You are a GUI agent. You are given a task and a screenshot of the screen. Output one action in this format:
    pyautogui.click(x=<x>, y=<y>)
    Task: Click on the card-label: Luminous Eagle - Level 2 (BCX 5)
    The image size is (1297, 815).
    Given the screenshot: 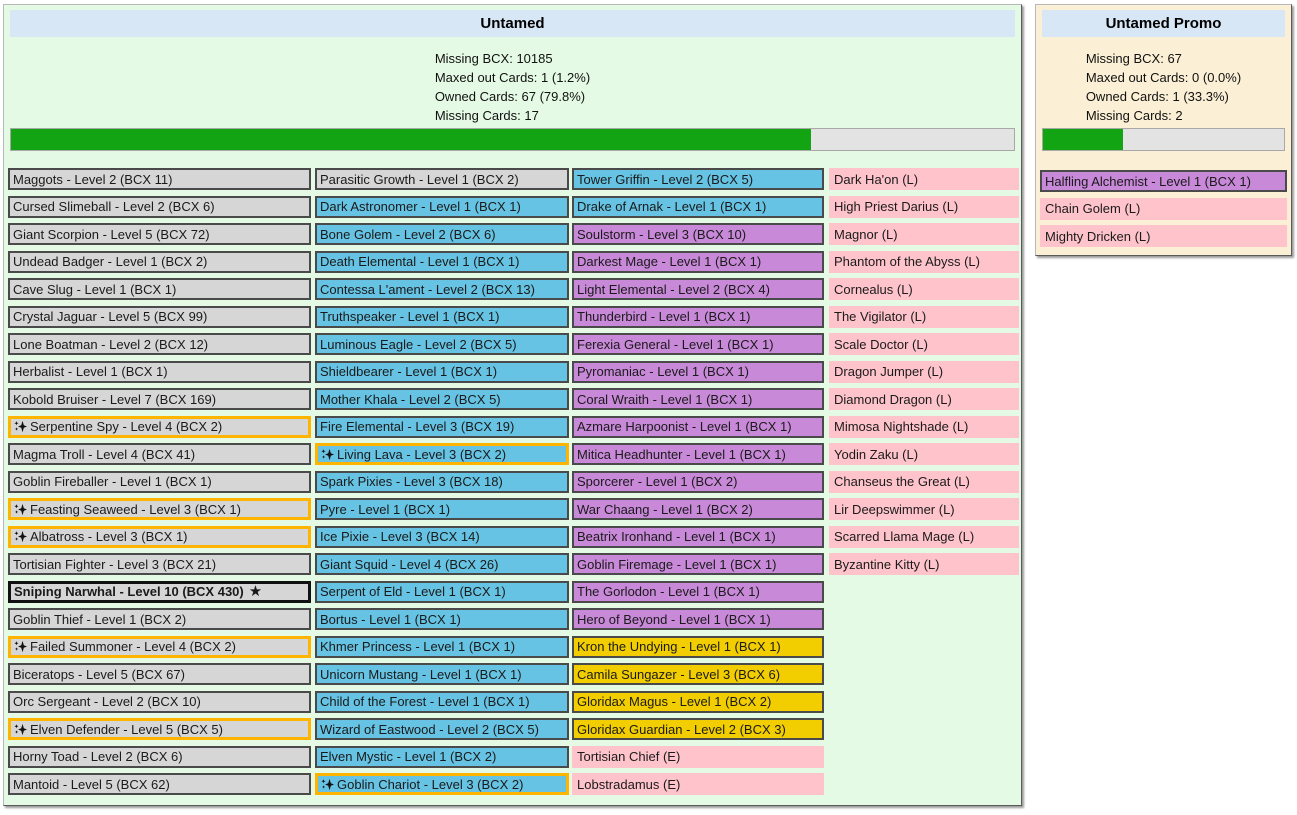 What is the action you would take?
    pyautogui.click(x=418, y=344)
    